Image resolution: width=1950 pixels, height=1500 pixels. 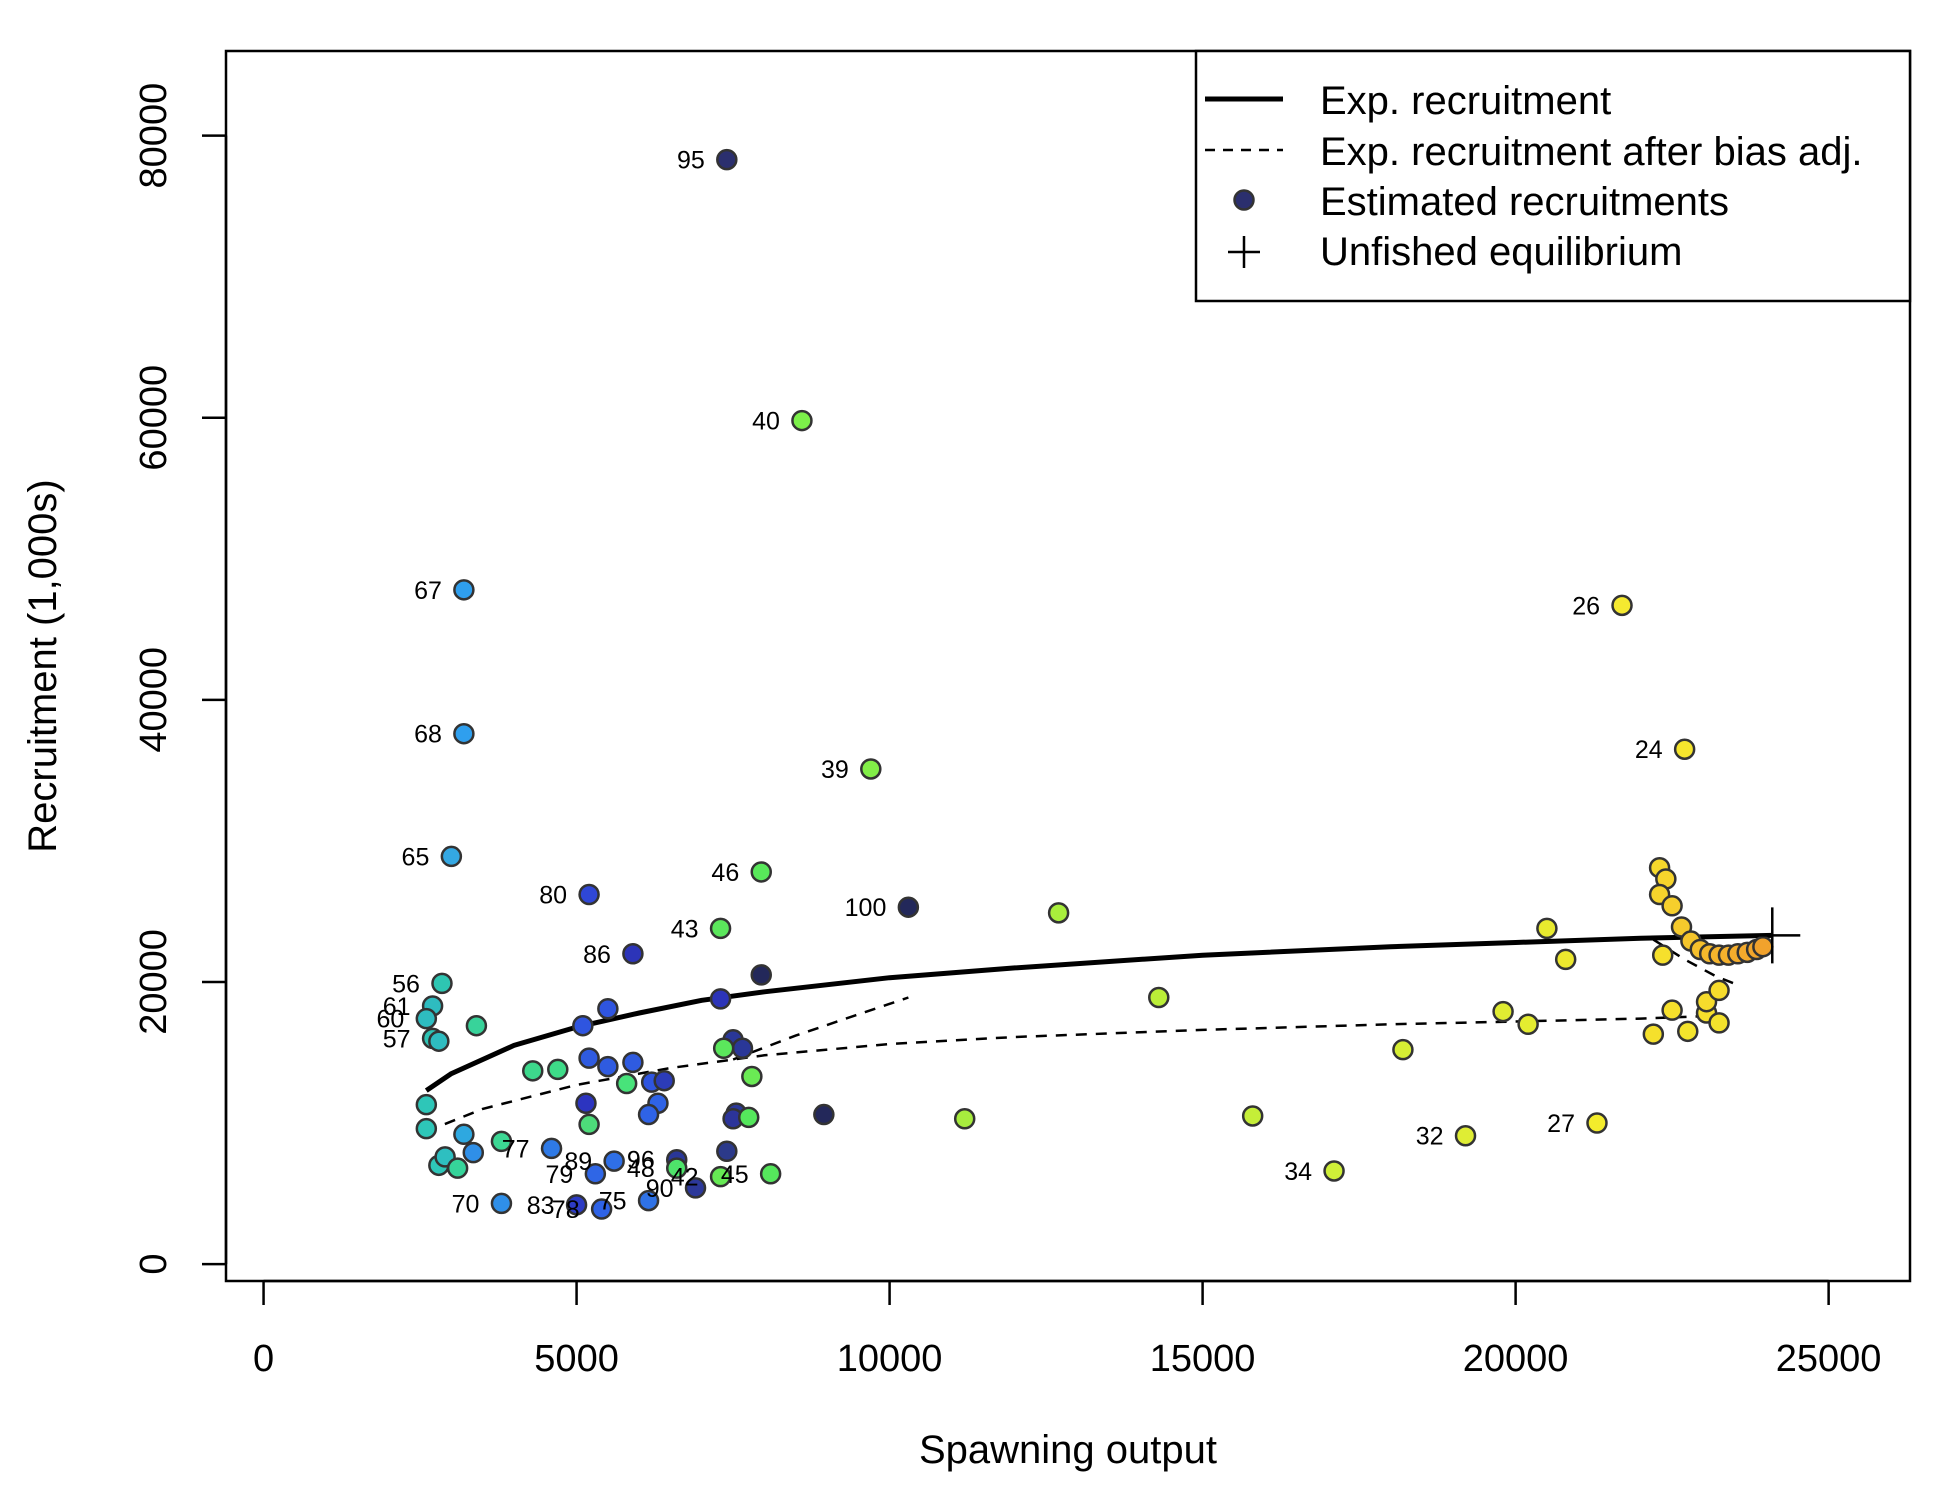 I want to click on year-label: 90, so click(x=660, y=1189).